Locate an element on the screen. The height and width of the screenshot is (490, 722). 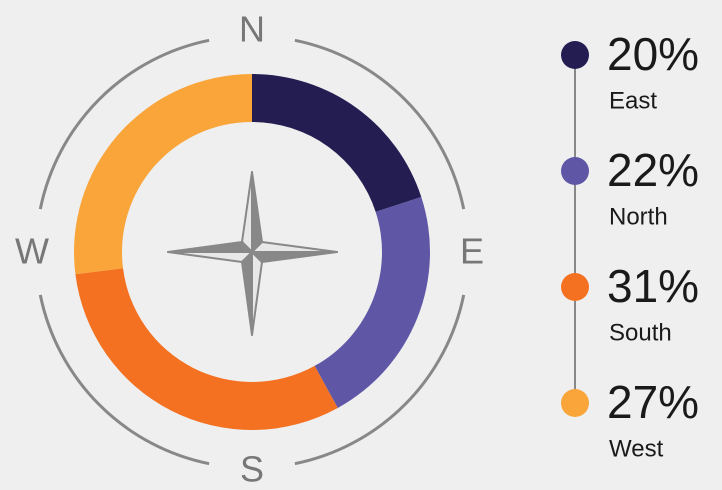
compass-west: W is located at coordinates (32, 251).